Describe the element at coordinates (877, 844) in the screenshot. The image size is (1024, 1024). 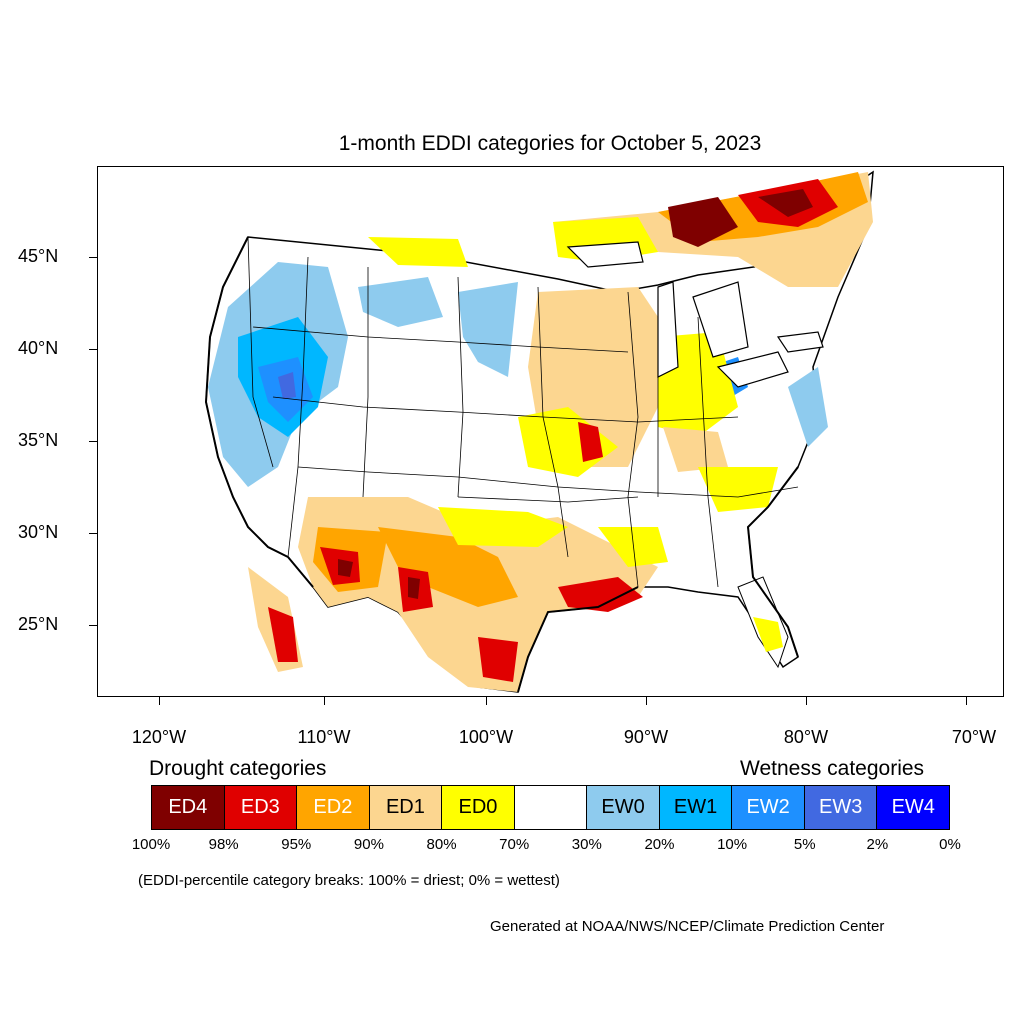
I see `break-label: 2%` at that location.